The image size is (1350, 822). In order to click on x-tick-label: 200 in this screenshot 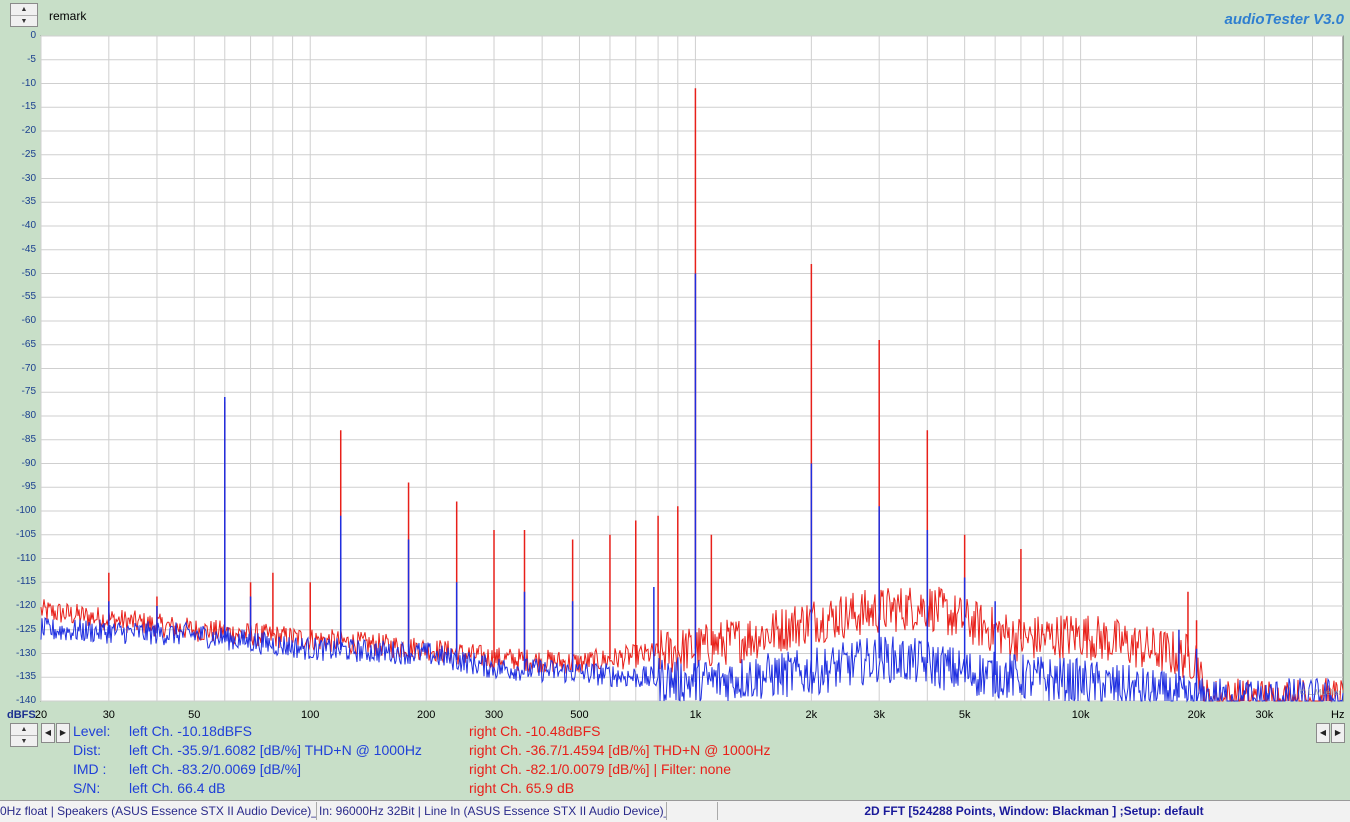, I will do `click(426, 715)`.